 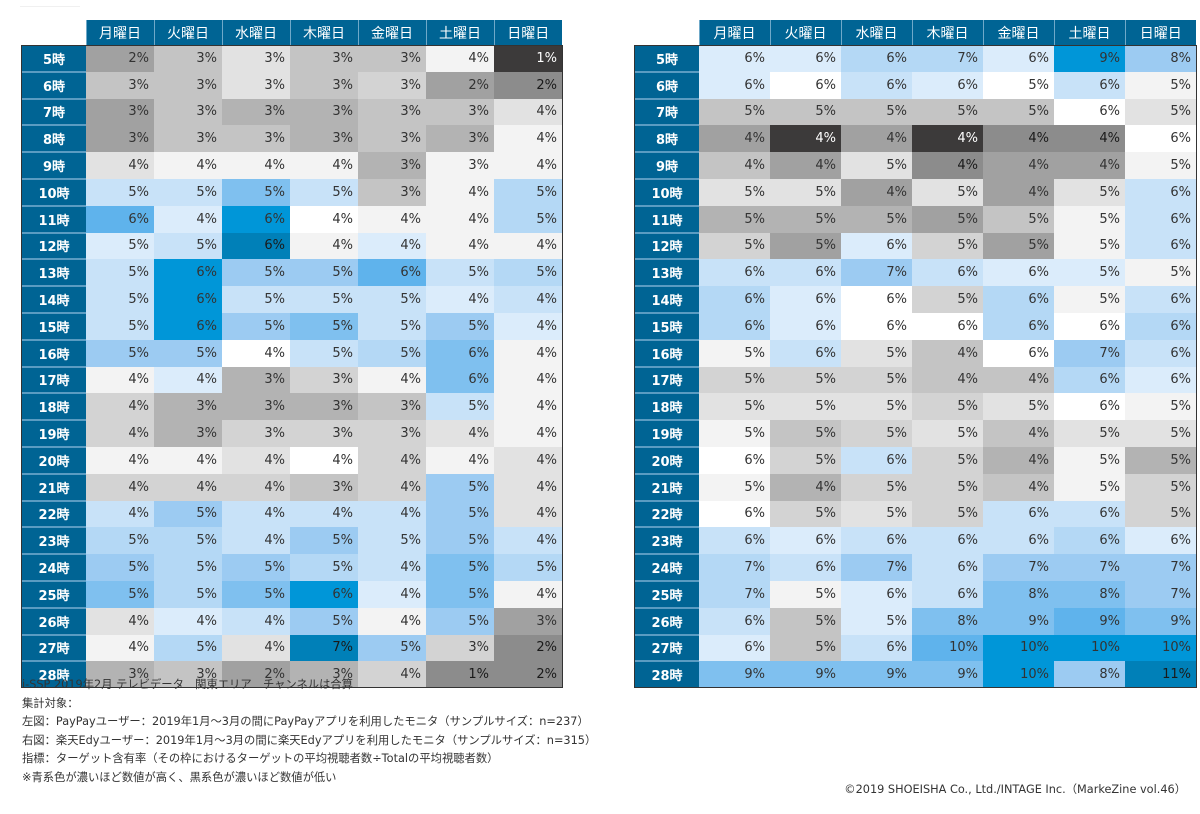 What do you see at coordinates (915, 84) in the screenshot?
I see `table-row: 6時 6% 6% 6% 6% 5% 6% 5%` at bounding box center [915, 84].